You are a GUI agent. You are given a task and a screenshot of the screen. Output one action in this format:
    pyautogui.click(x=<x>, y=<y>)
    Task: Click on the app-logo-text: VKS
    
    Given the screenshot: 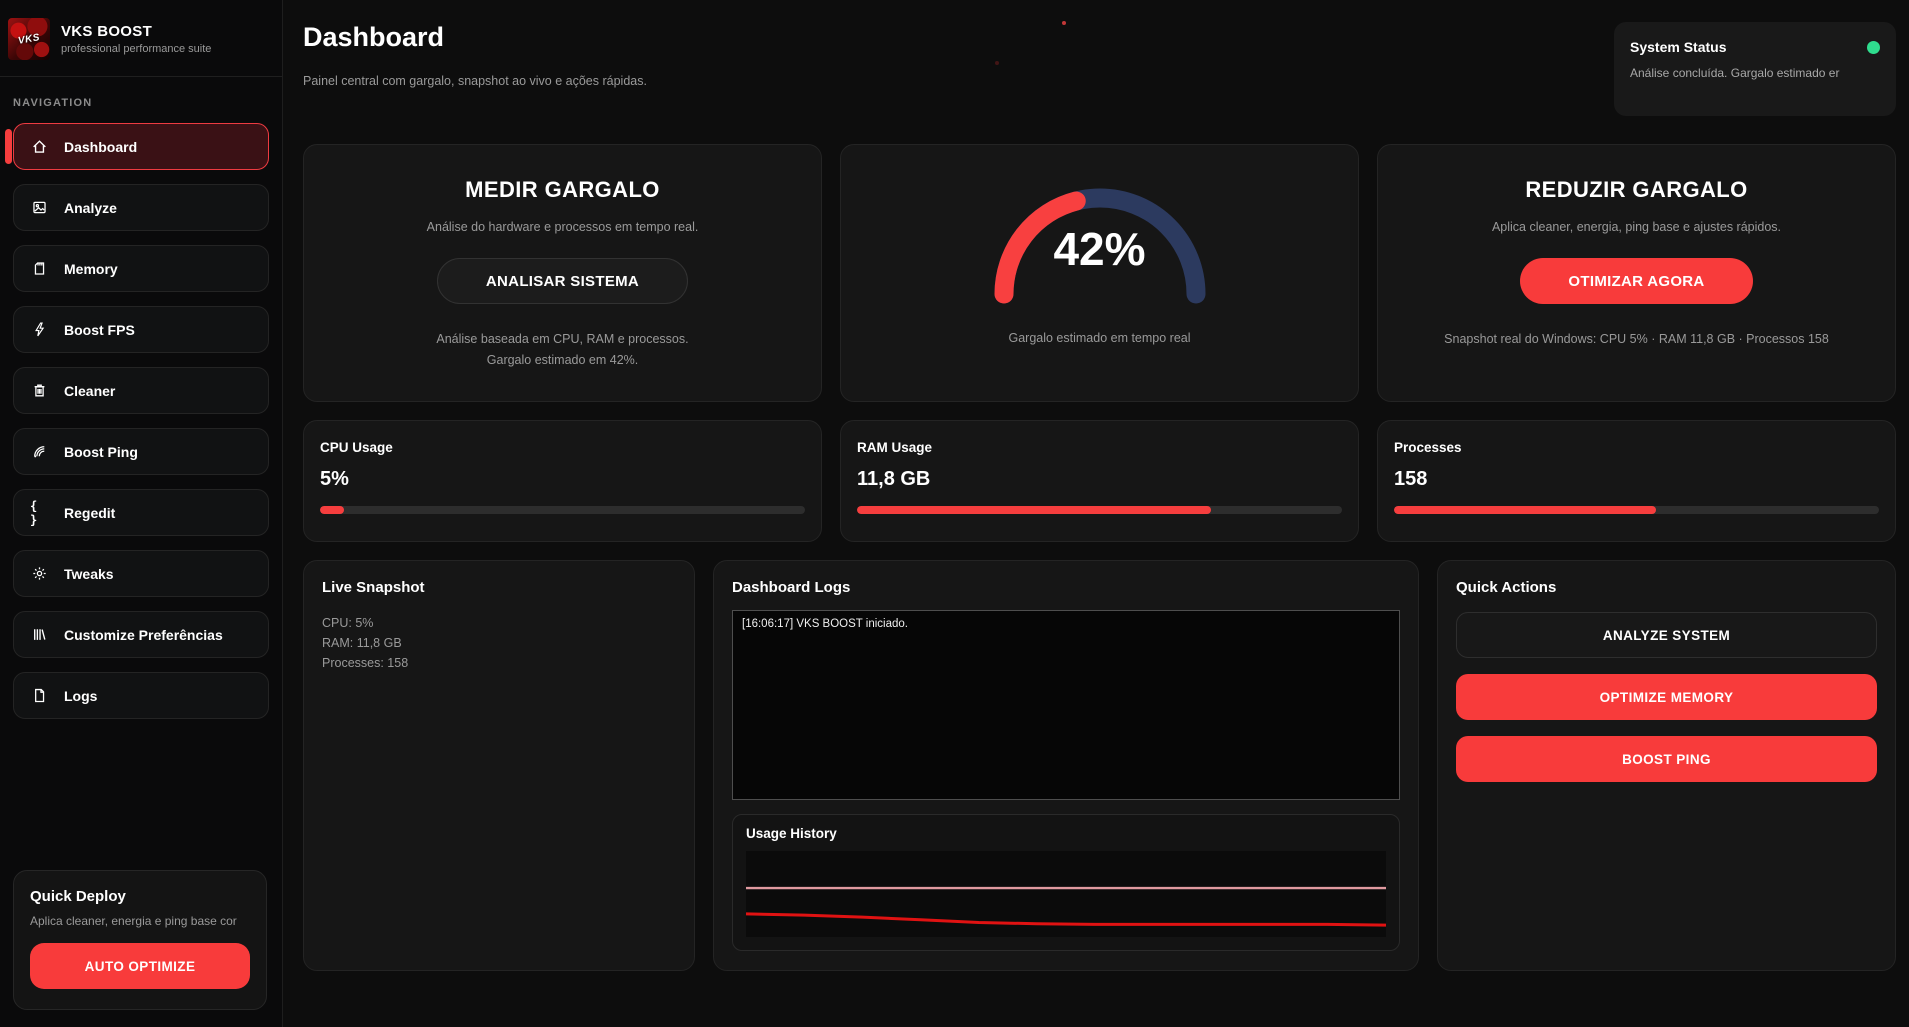 What is the action you would take?
    pyautogui.click(x=29, y=39)
    